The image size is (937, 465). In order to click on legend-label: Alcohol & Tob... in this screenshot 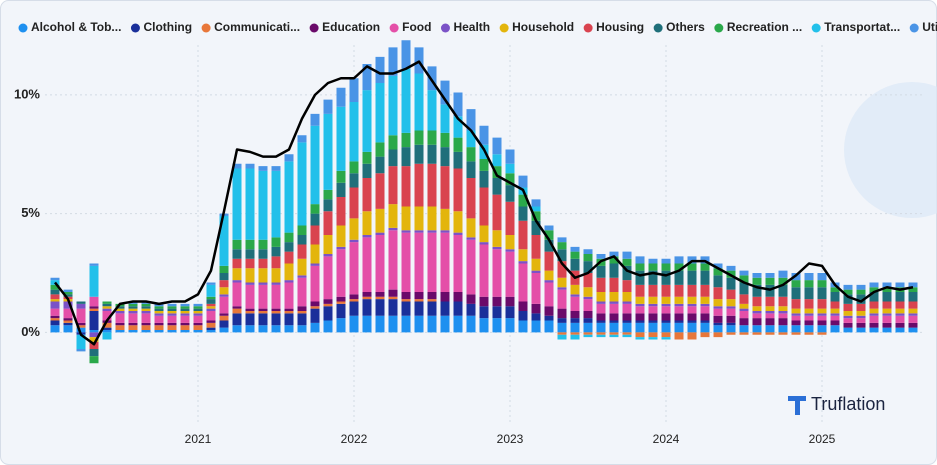, I will do `click(76, 27)`.